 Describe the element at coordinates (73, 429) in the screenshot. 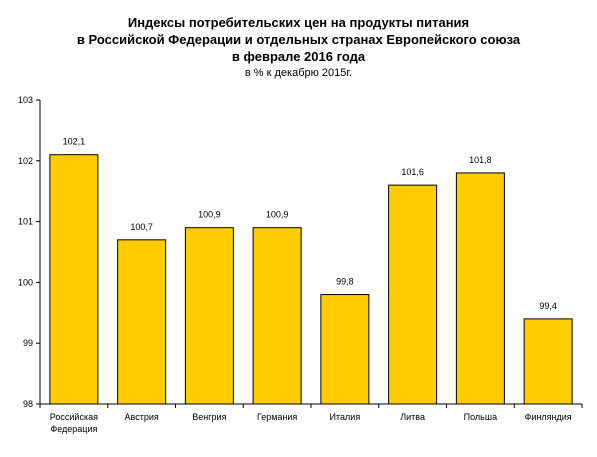

I see `category-label-0-1: Федерация` at that location.